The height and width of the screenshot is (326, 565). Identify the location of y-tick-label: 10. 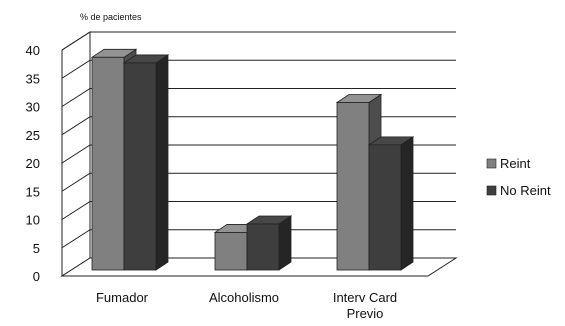
(33, 220).